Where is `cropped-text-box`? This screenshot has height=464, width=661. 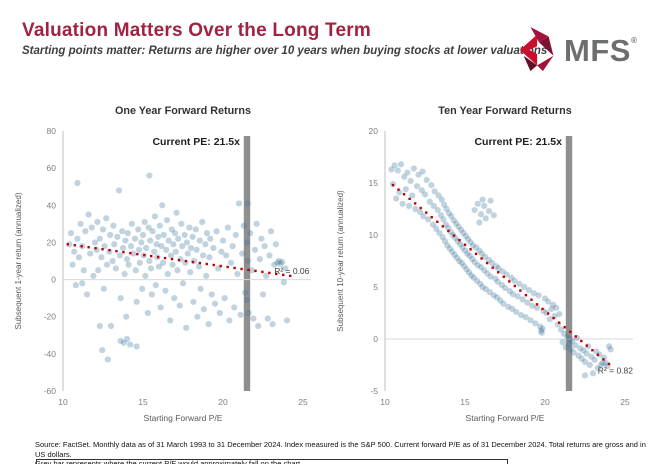 cropped-text-box is located at coordinates (272, 461).